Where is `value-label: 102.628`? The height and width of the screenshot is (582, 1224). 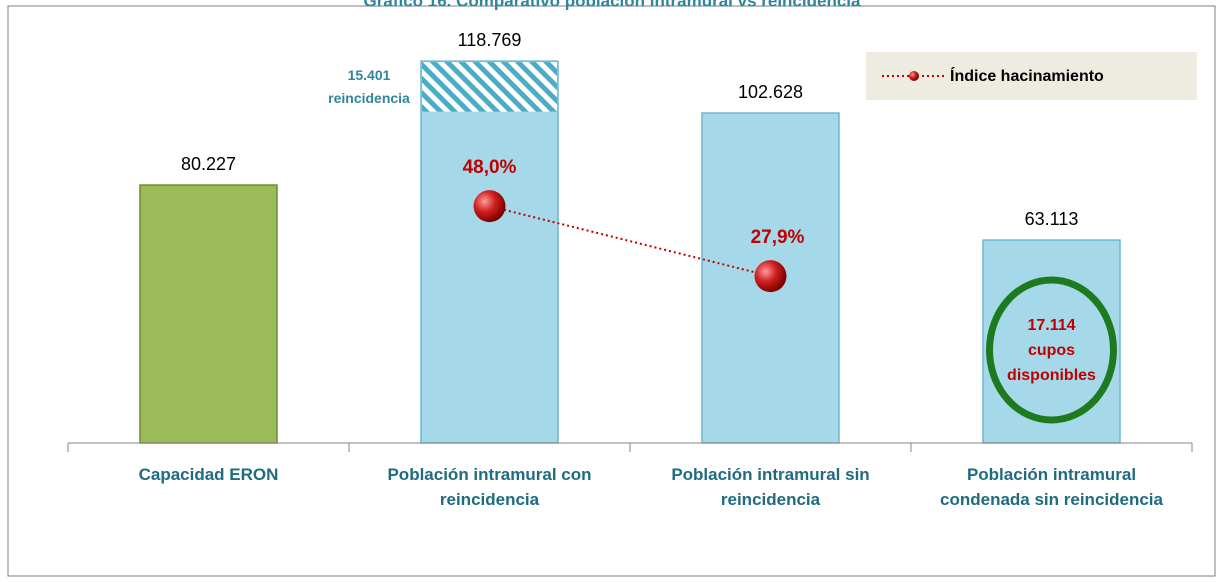 value-label: 102.628 is located at coordinates (770, 92).